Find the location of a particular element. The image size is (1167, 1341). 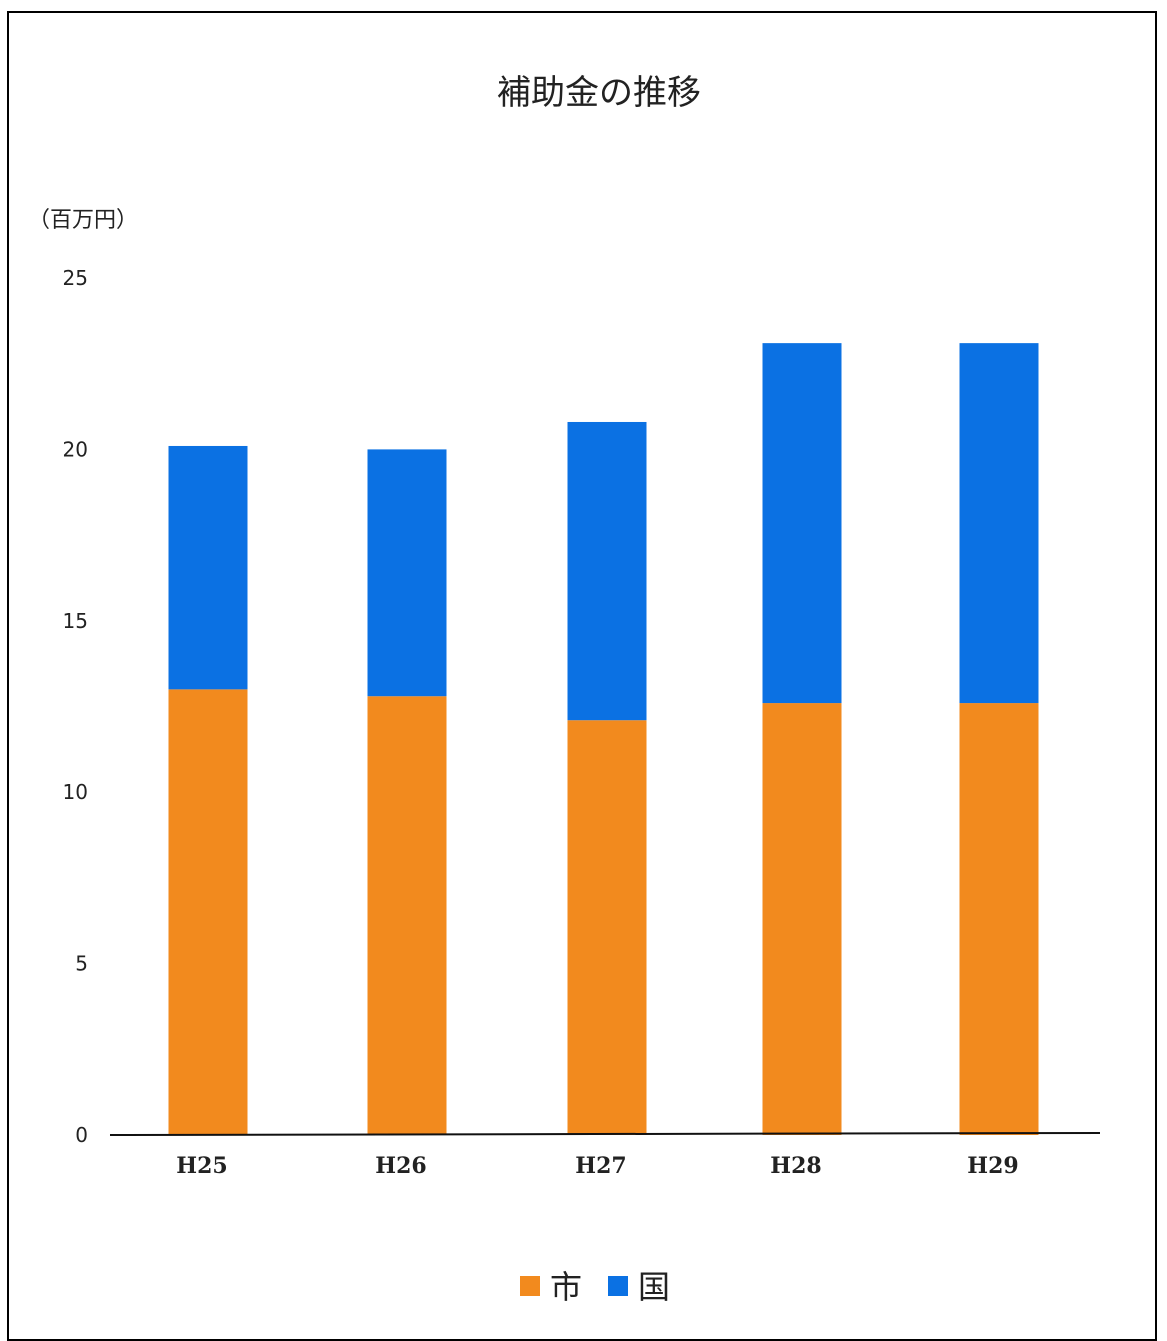

bar-segment-H26-national is located at coordinates (407, 573).